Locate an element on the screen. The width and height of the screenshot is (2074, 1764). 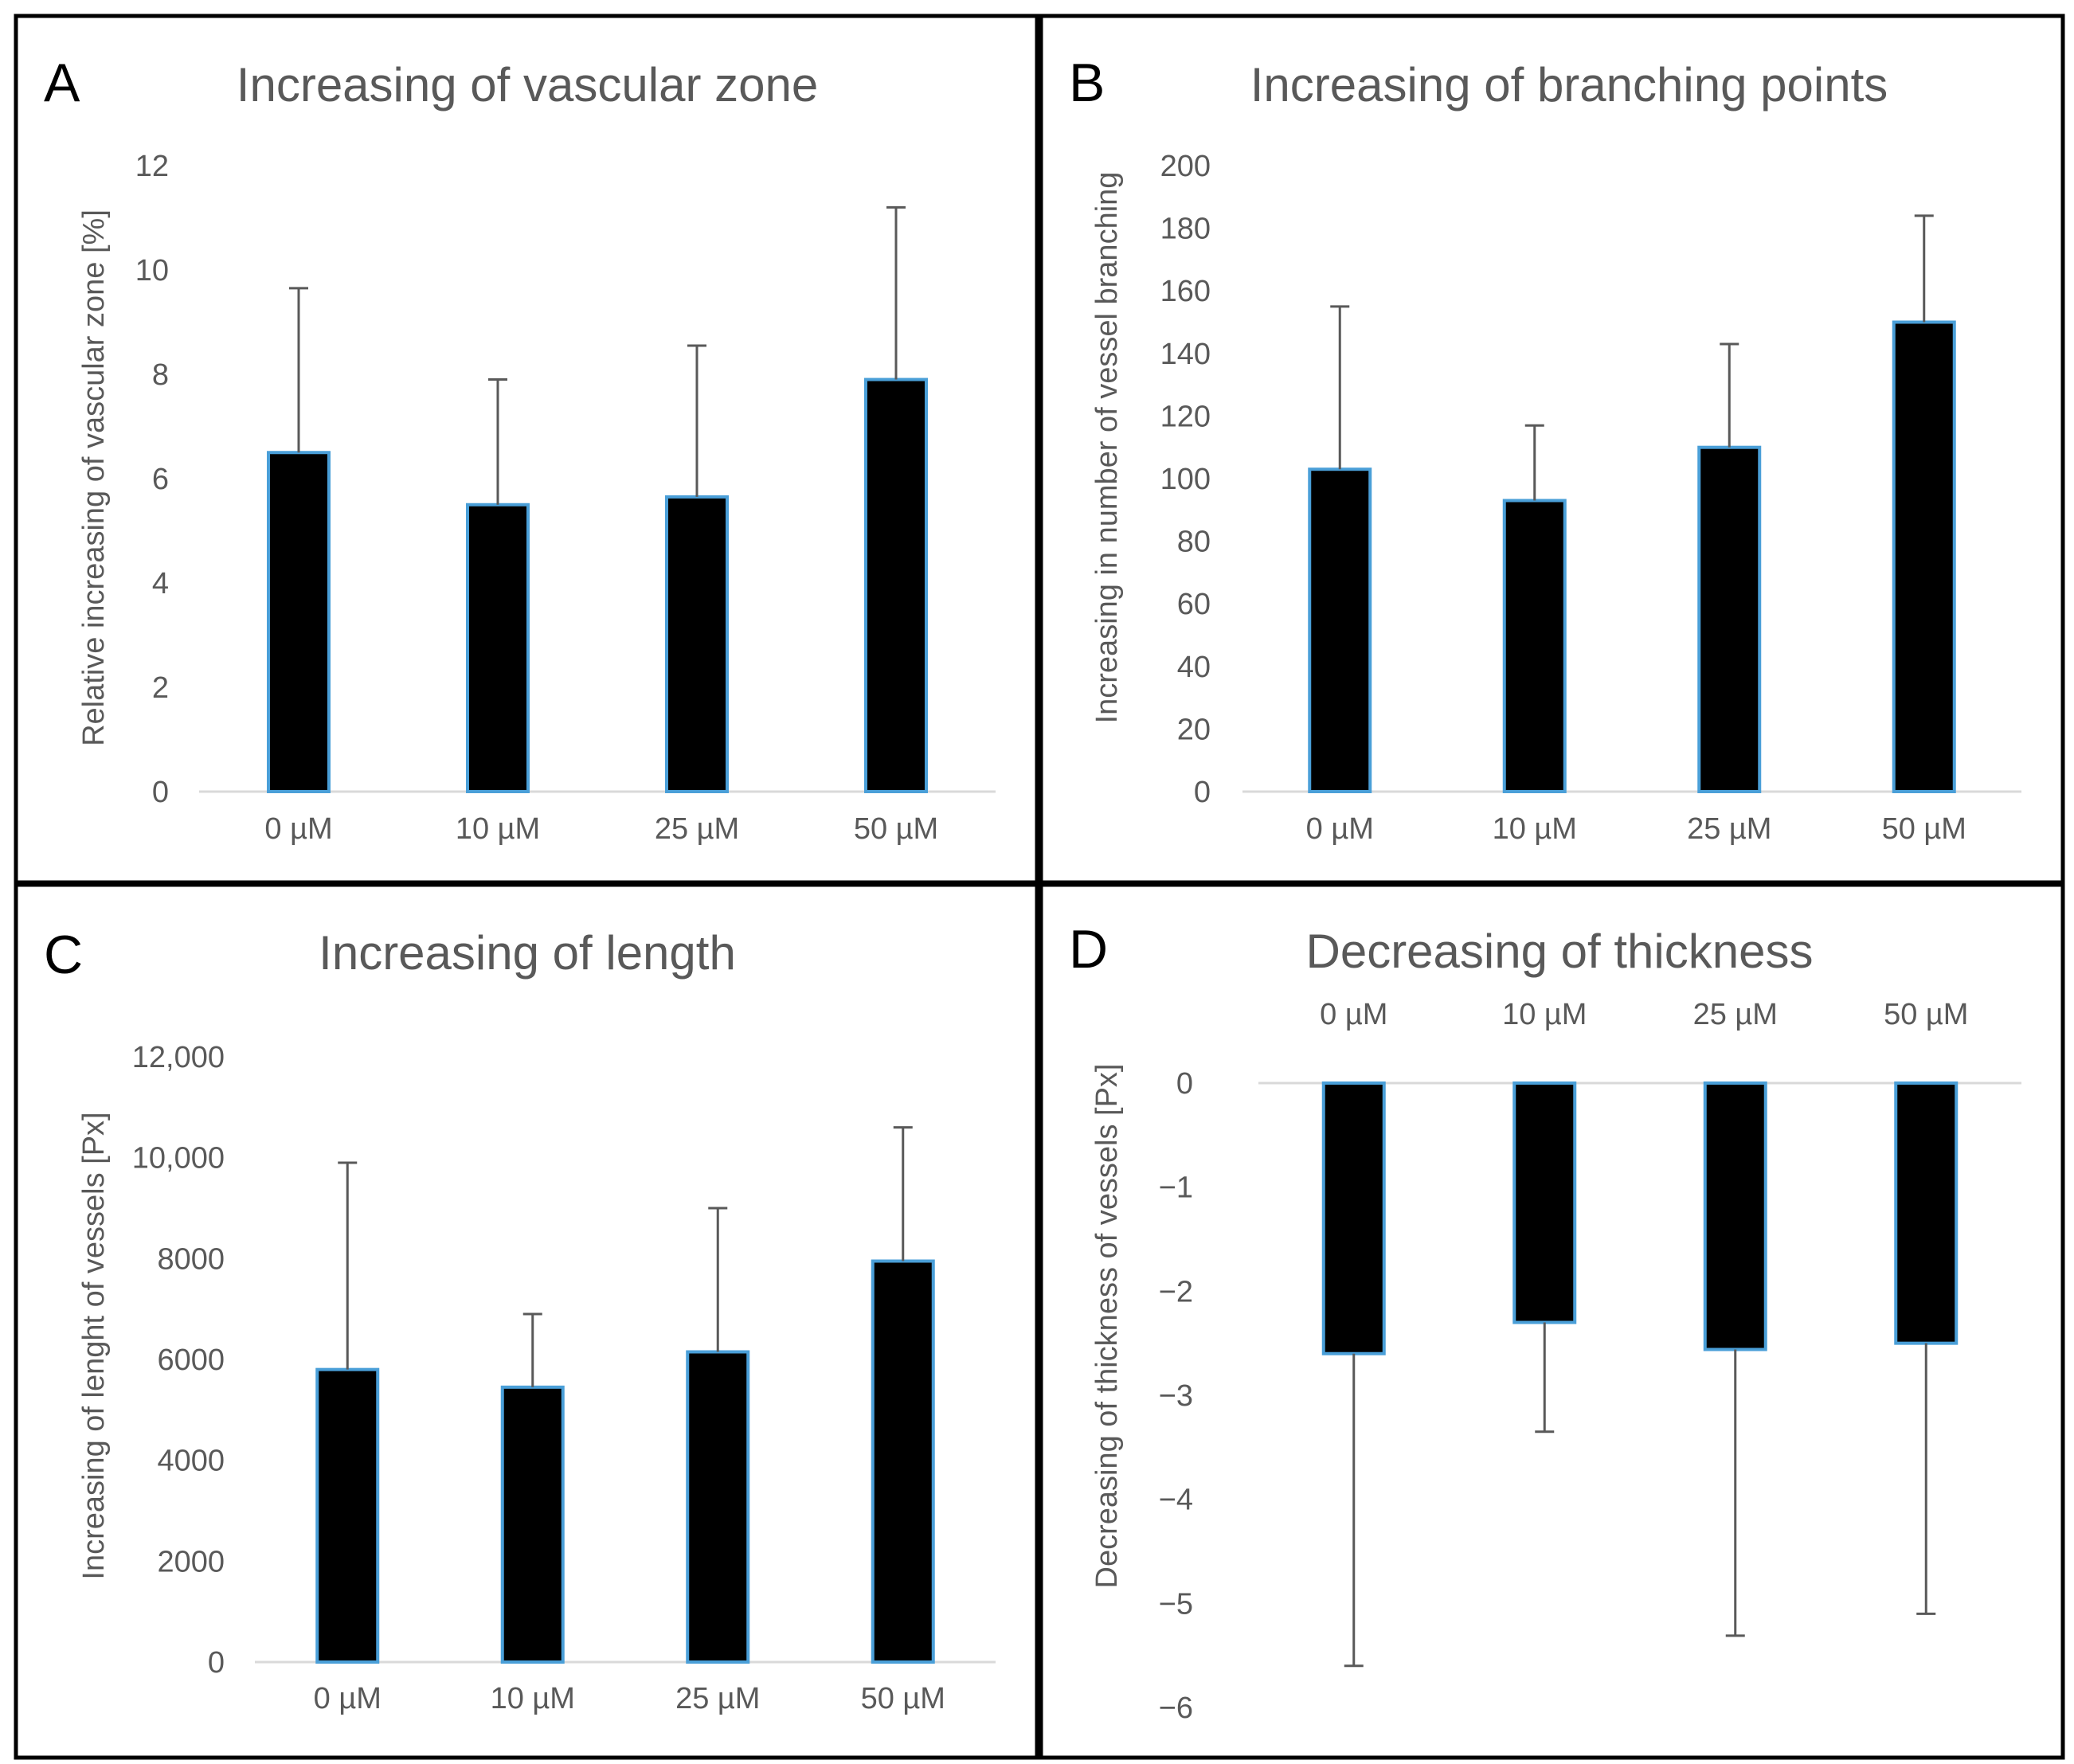
panel-b-y-tick-label: 160 is located at coordinates (1185, 292).